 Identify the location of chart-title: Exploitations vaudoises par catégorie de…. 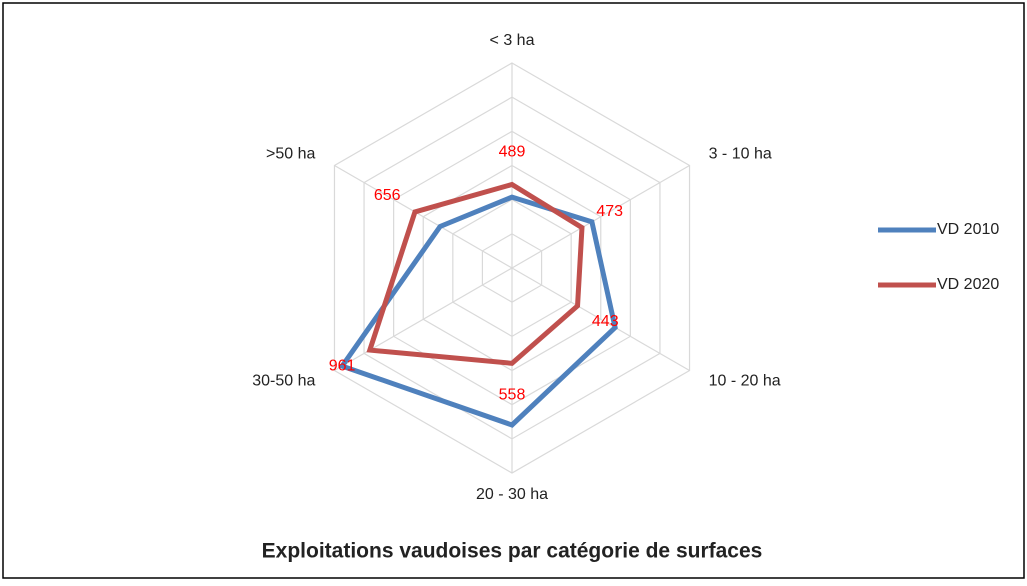
(512, 551).